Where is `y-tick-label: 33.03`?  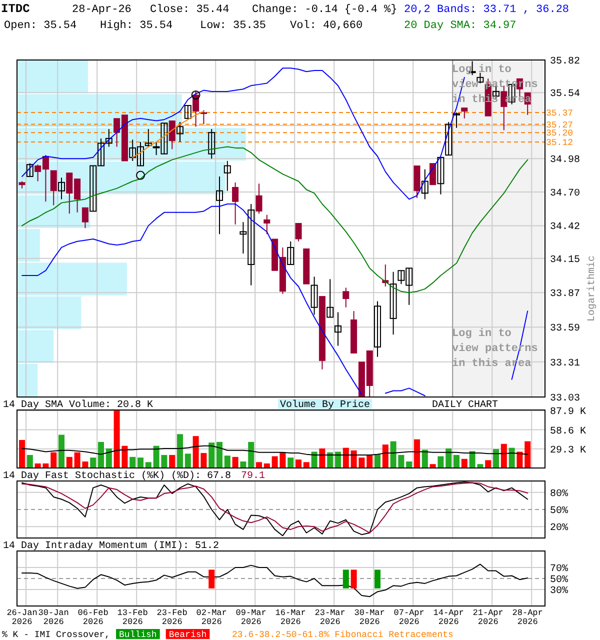 y-tick-label: 33.03 is located at coordinates (565, 399).